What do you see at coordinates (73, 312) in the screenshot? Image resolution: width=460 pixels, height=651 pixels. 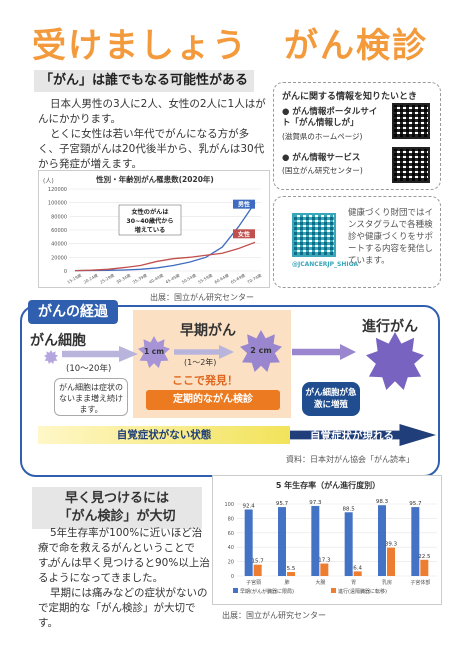 I see `course-label: がんの経過` at bounding box center [73, 312].